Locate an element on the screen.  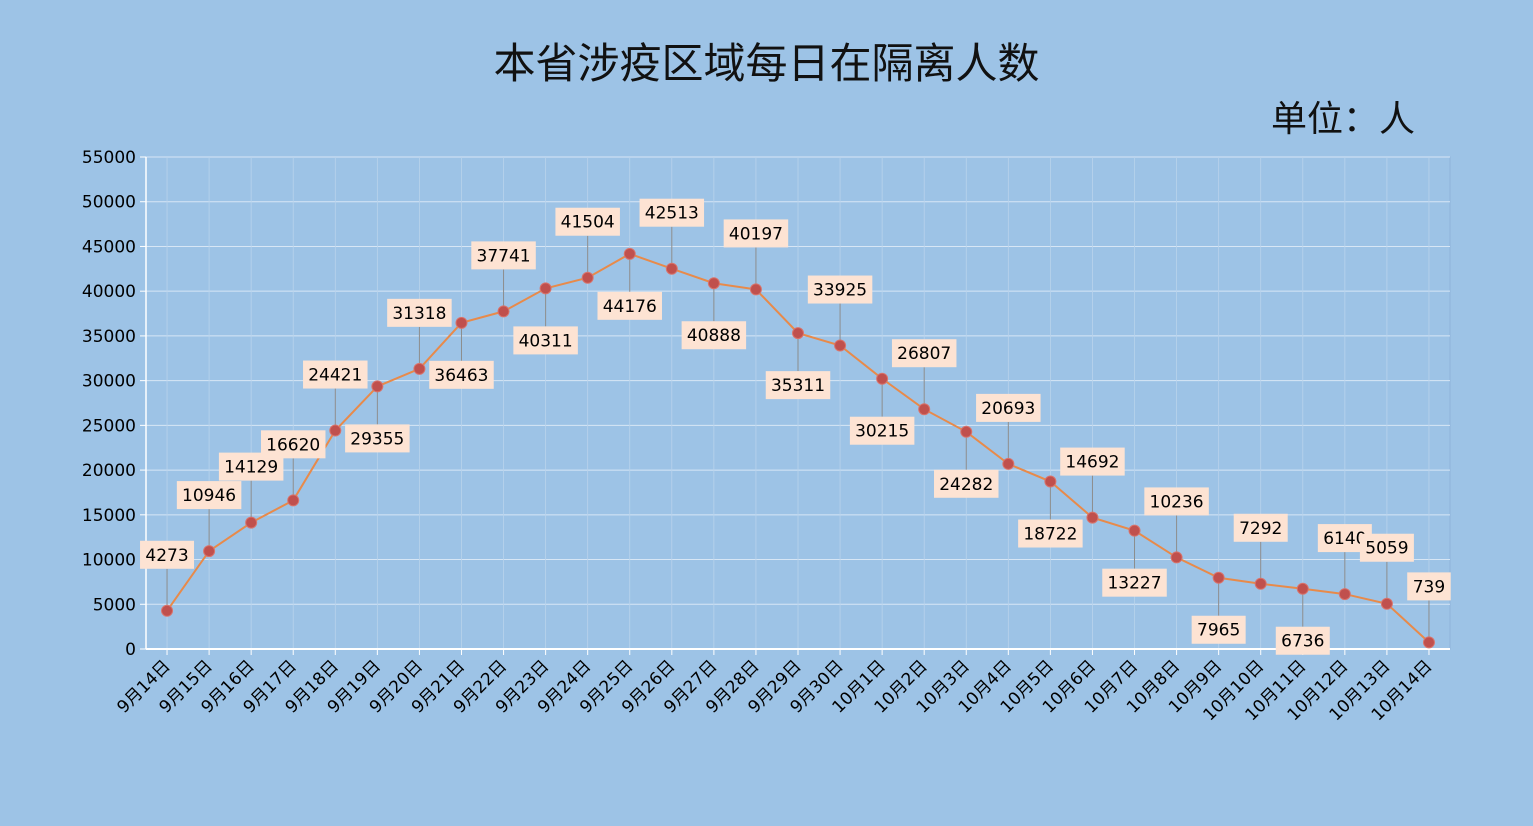
data-label: 24282 is located at coordinates (966, 483).